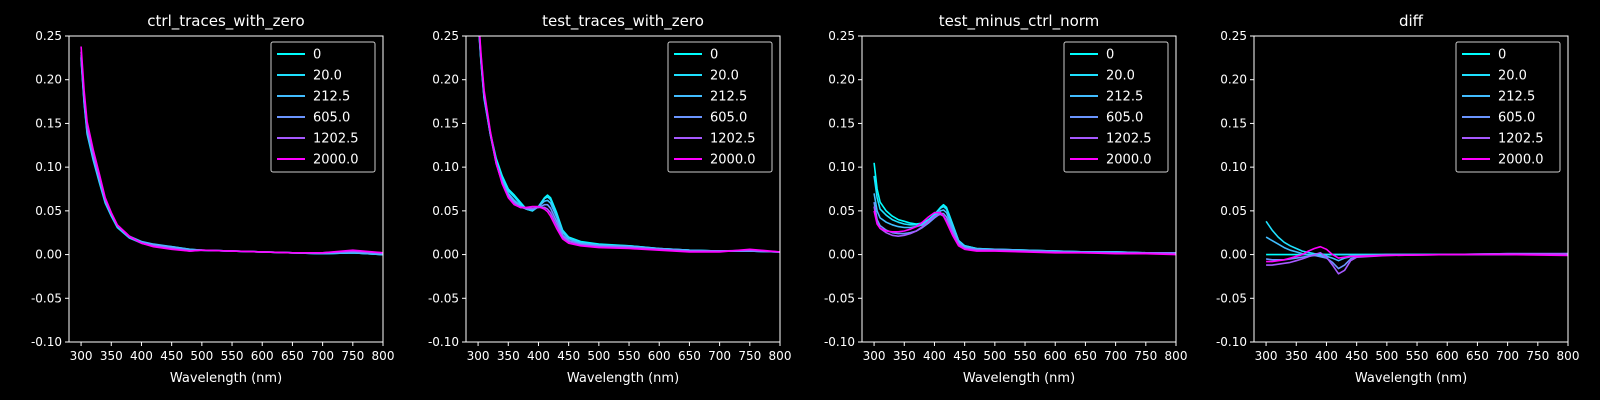  What do you see at coordinates (1019, 21) in the screenshot?
I see `chart-title: test_minus_ctrl_norm` at bounding box center [1019, 21].